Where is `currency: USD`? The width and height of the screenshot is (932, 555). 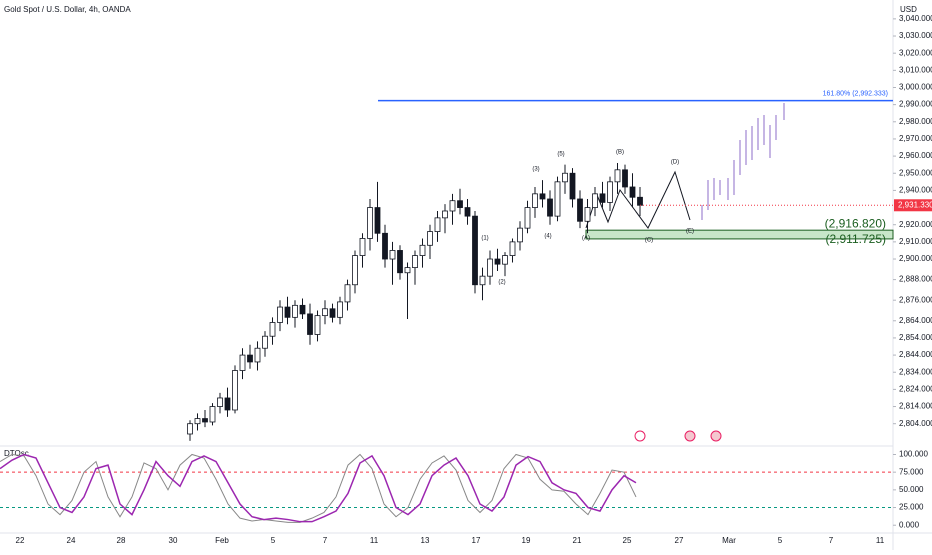
currency: USD is located at coordinates (908, 9).